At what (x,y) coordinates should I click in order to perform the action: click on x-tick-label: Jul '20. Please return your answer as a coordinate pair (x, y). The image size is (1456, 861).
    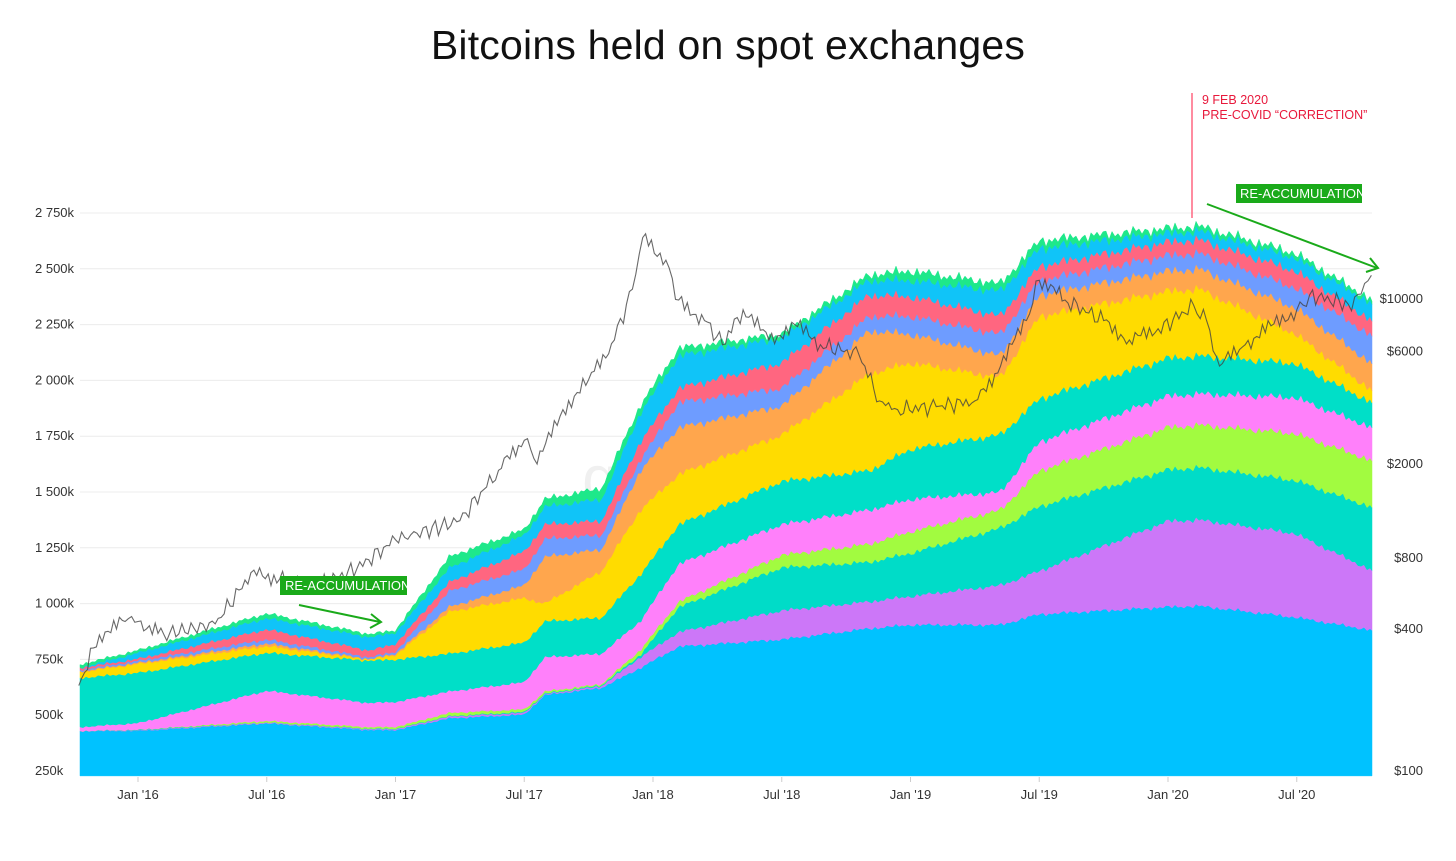
    Looking at the image, I should click on (1296, 794).